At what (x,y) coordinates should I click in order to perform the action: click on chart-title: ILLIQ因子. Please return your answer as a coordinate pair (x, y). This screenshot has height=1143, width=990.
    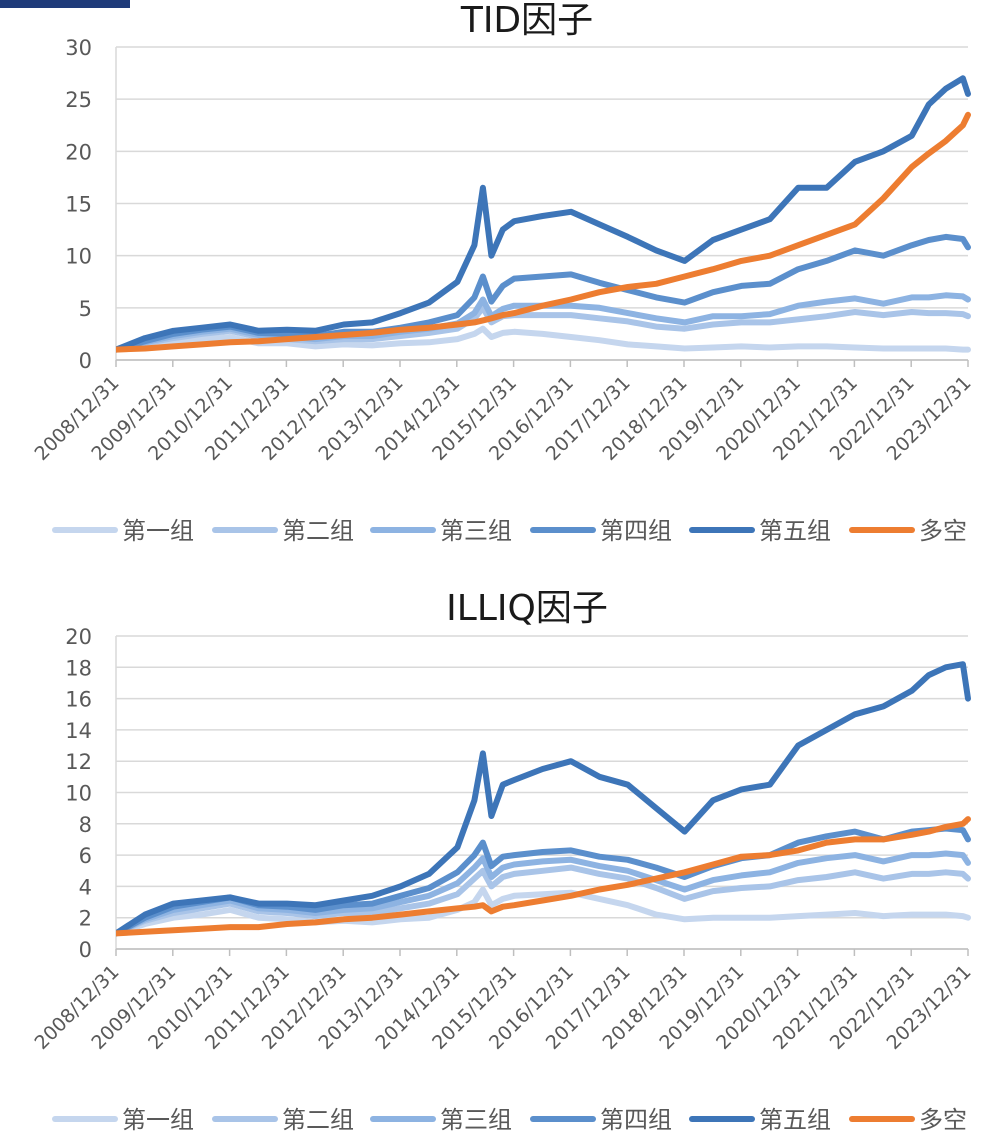
    Looking at the image, I should click on (527, 608).